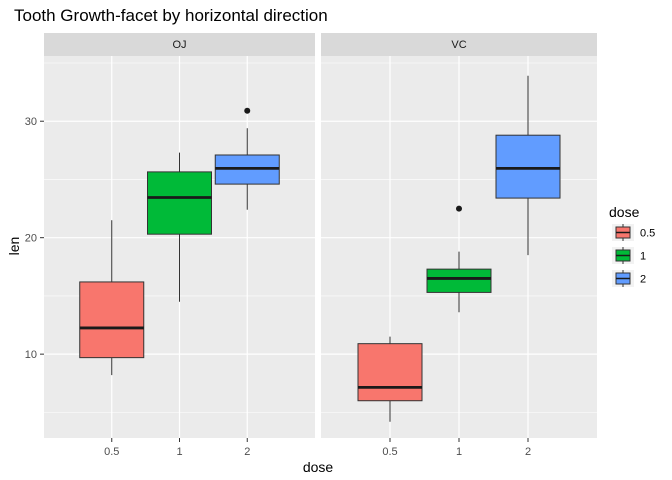  Describe the element at coordinates (647, 234) in the screenshot. I see `legend-item-label: 0.5` at that location.